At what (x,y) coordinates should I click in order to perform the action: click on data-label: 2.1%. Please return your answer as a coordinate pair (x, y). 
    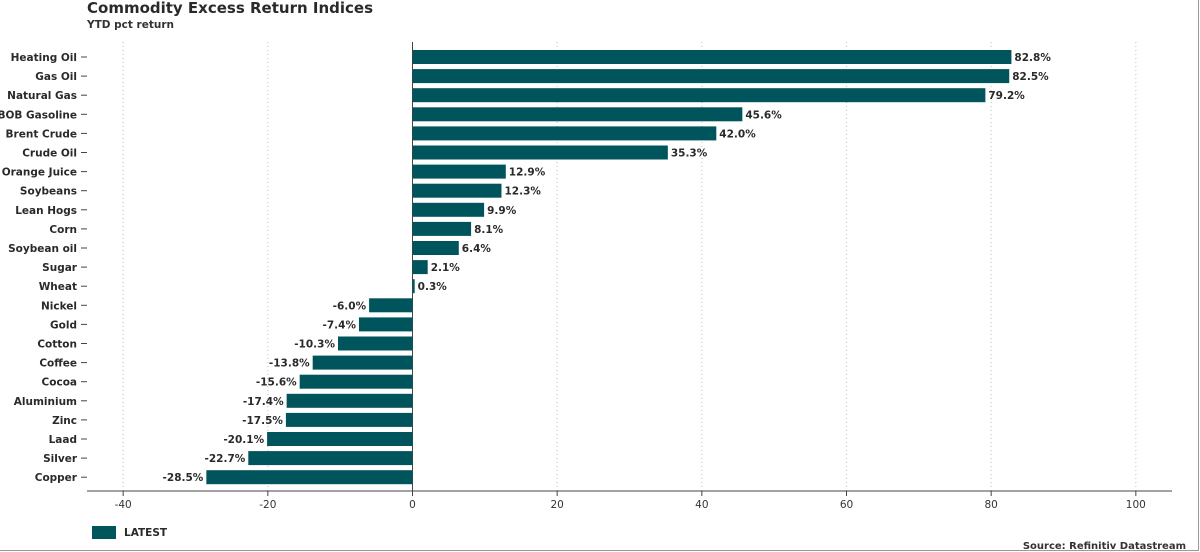
    Looking at the image, I should click on (446, 268).